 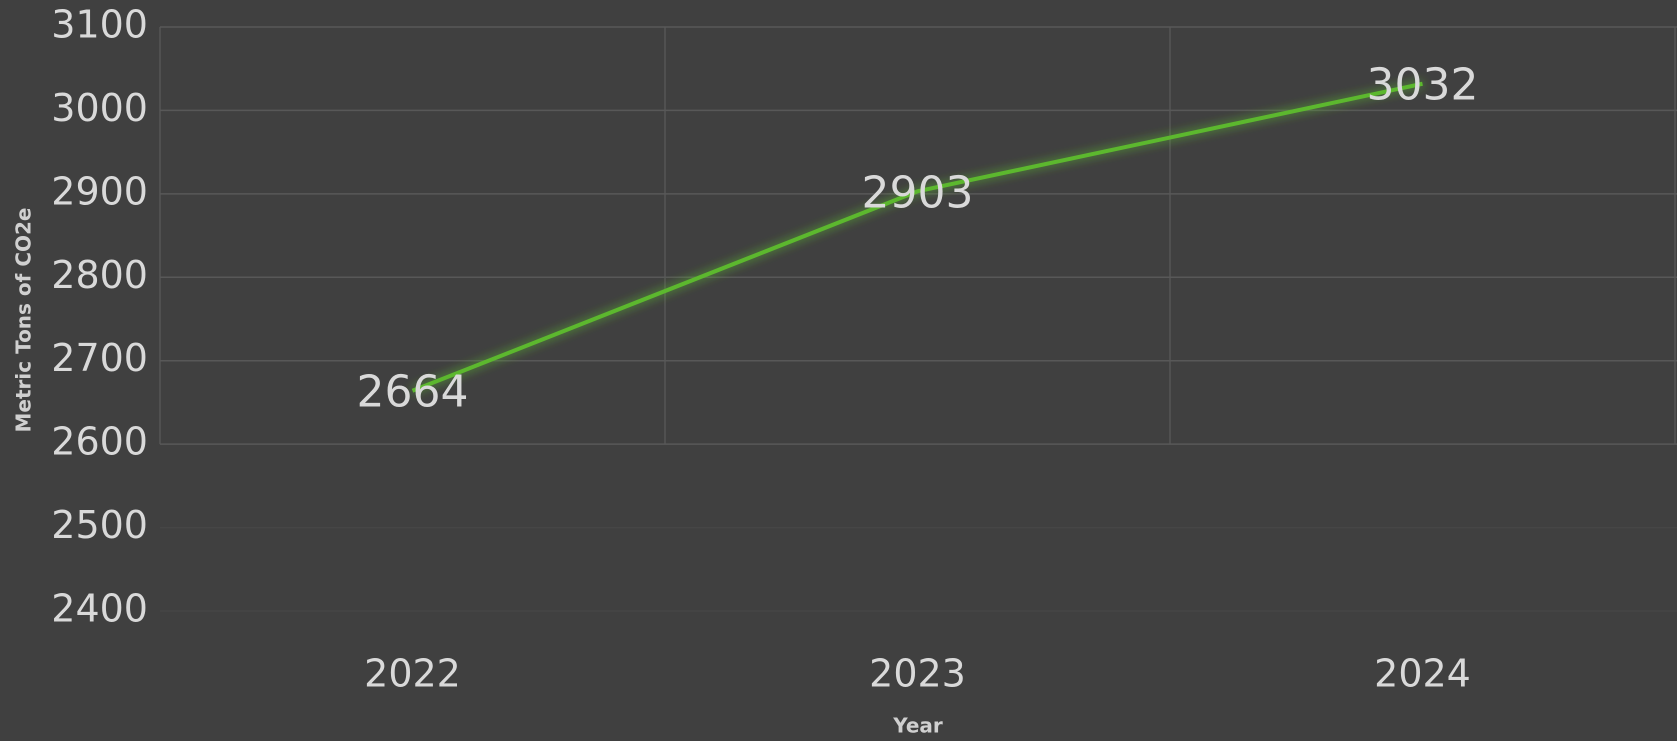 I want to click on y-axis-title: Metric Tons of CO2e, so click(x=24, y=320).